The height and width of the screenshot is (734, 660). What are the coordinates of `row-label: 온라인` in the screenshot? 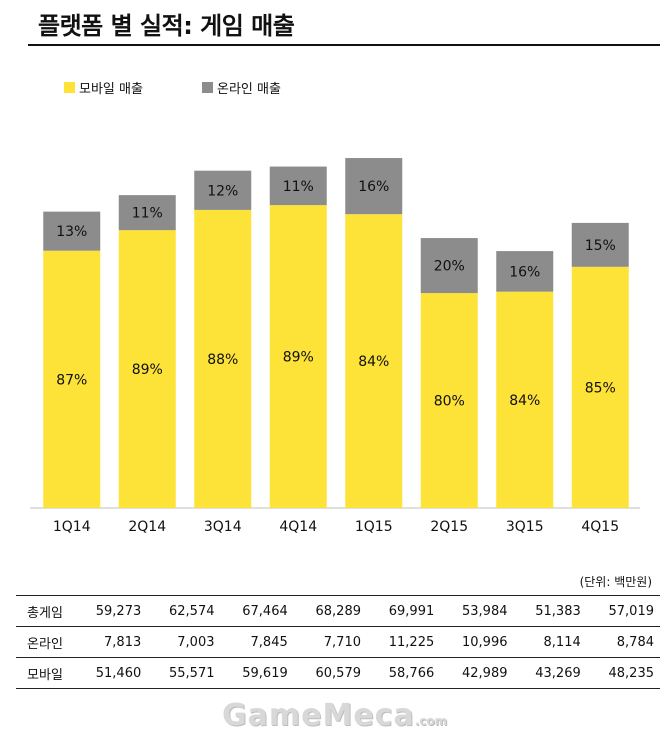 It's located at (45, 644).